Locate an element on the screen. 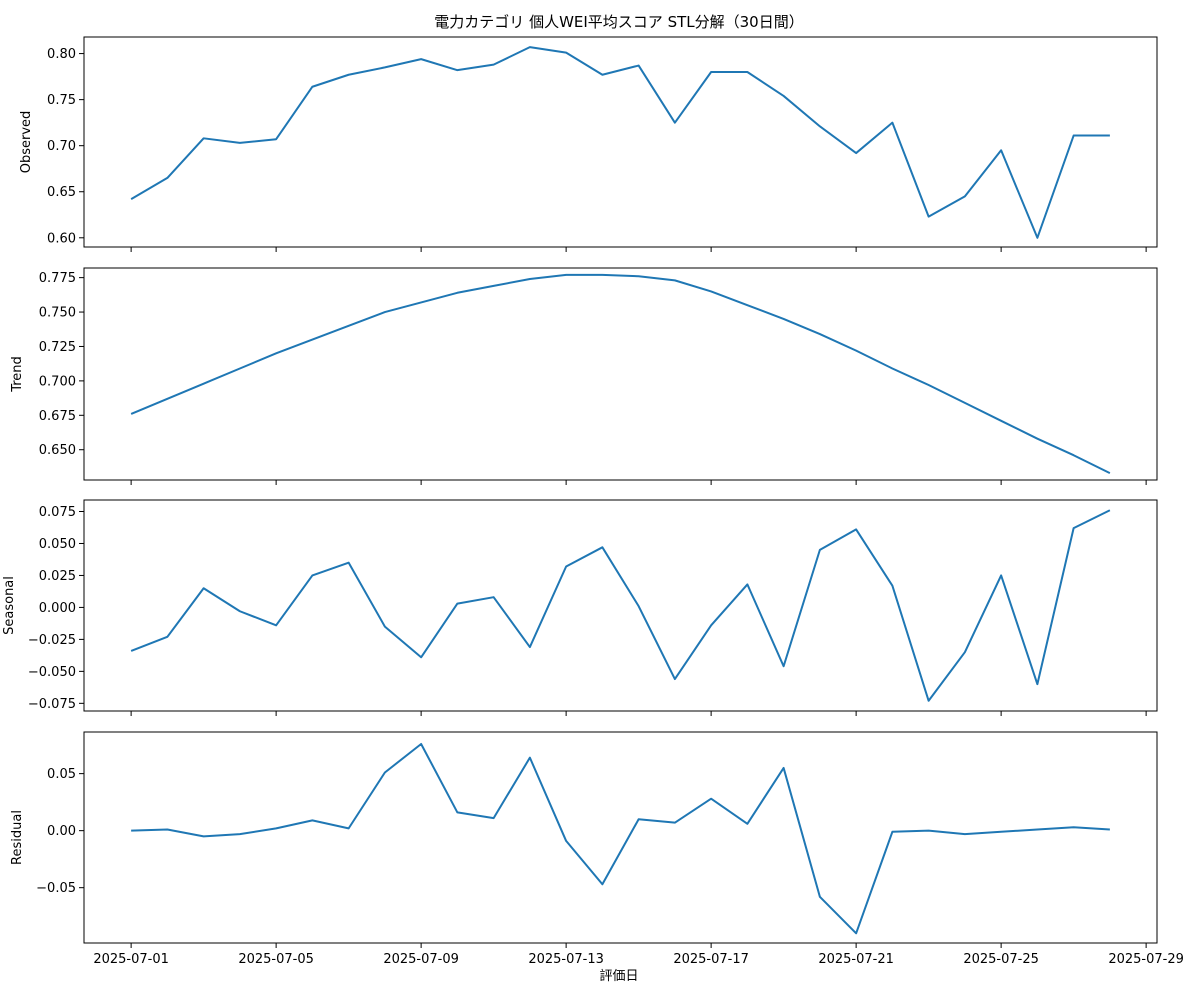 This screenshot has height=1000, width=1200. y-axis-label: Observed is located at coordinates (26, 142).